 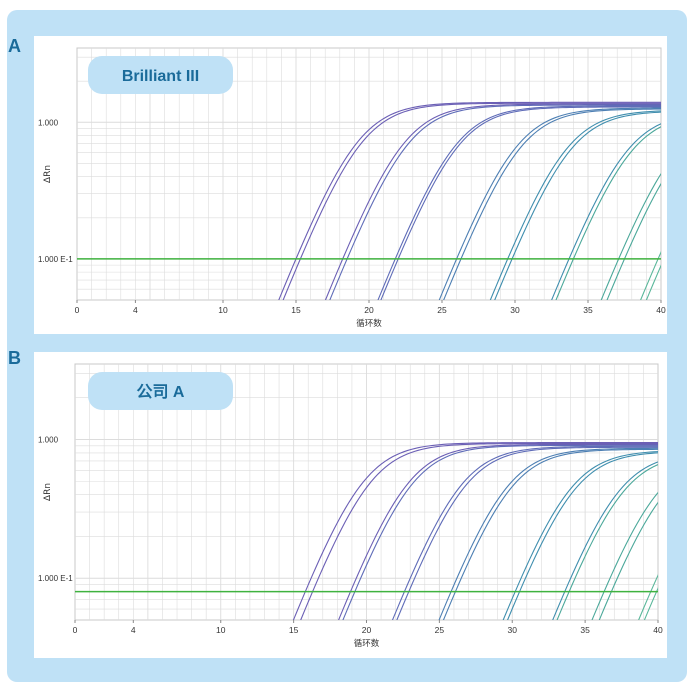 I want to click on chart-title: Brilliant III, so click(x=160, y=76).